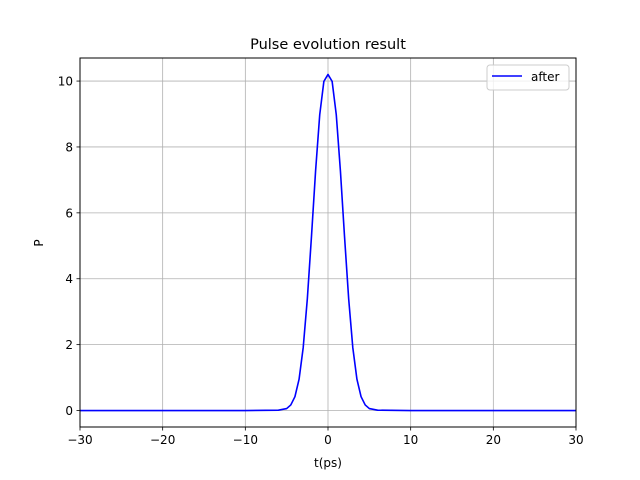  I want to click on x-tick-label: 10, so click(410, 440).